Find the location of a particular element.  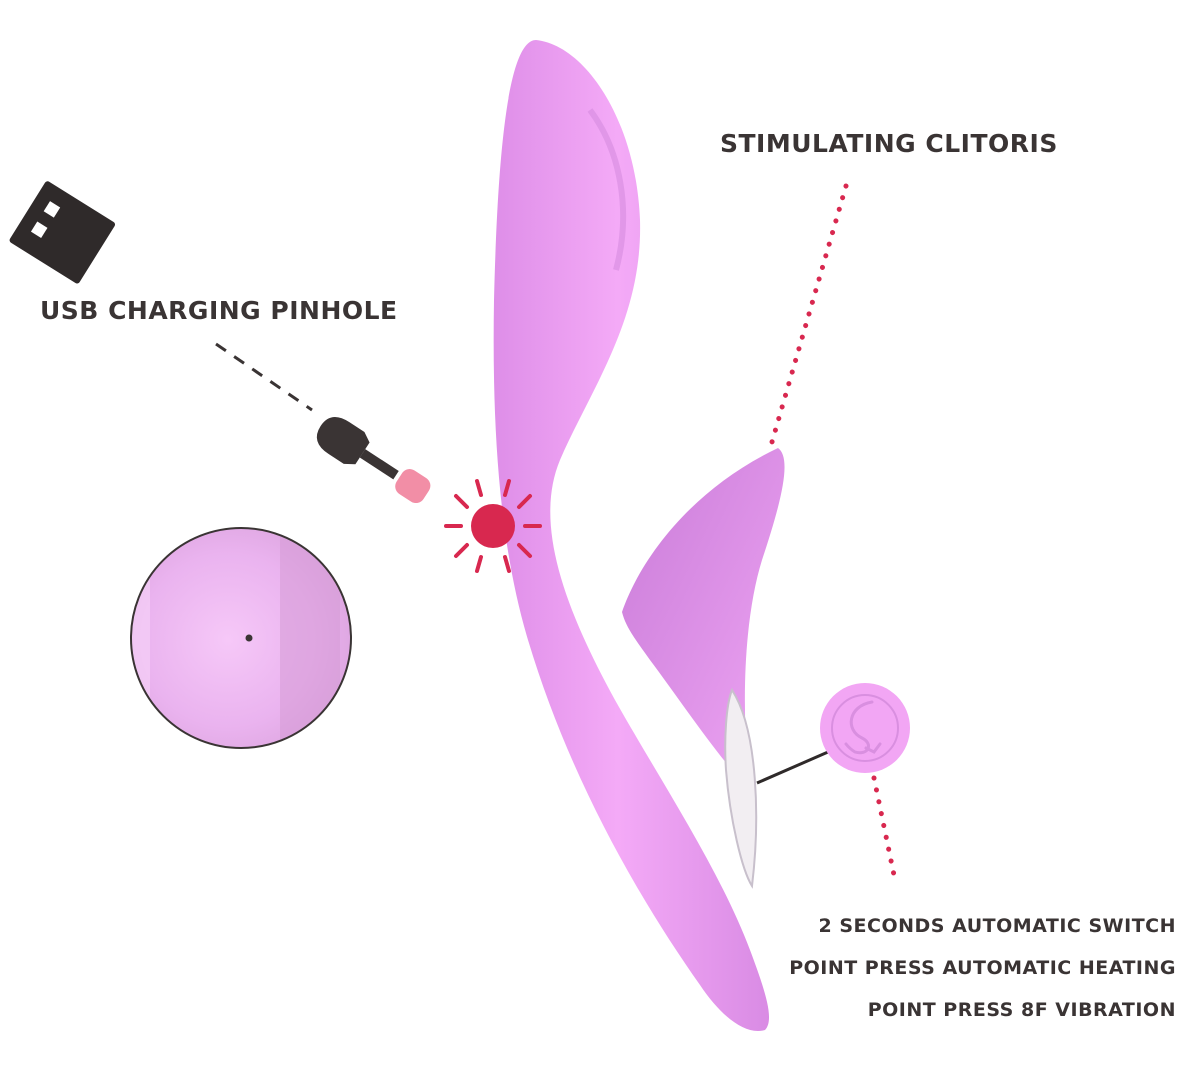

pinhole-dot is located at coordinates (249, 638).